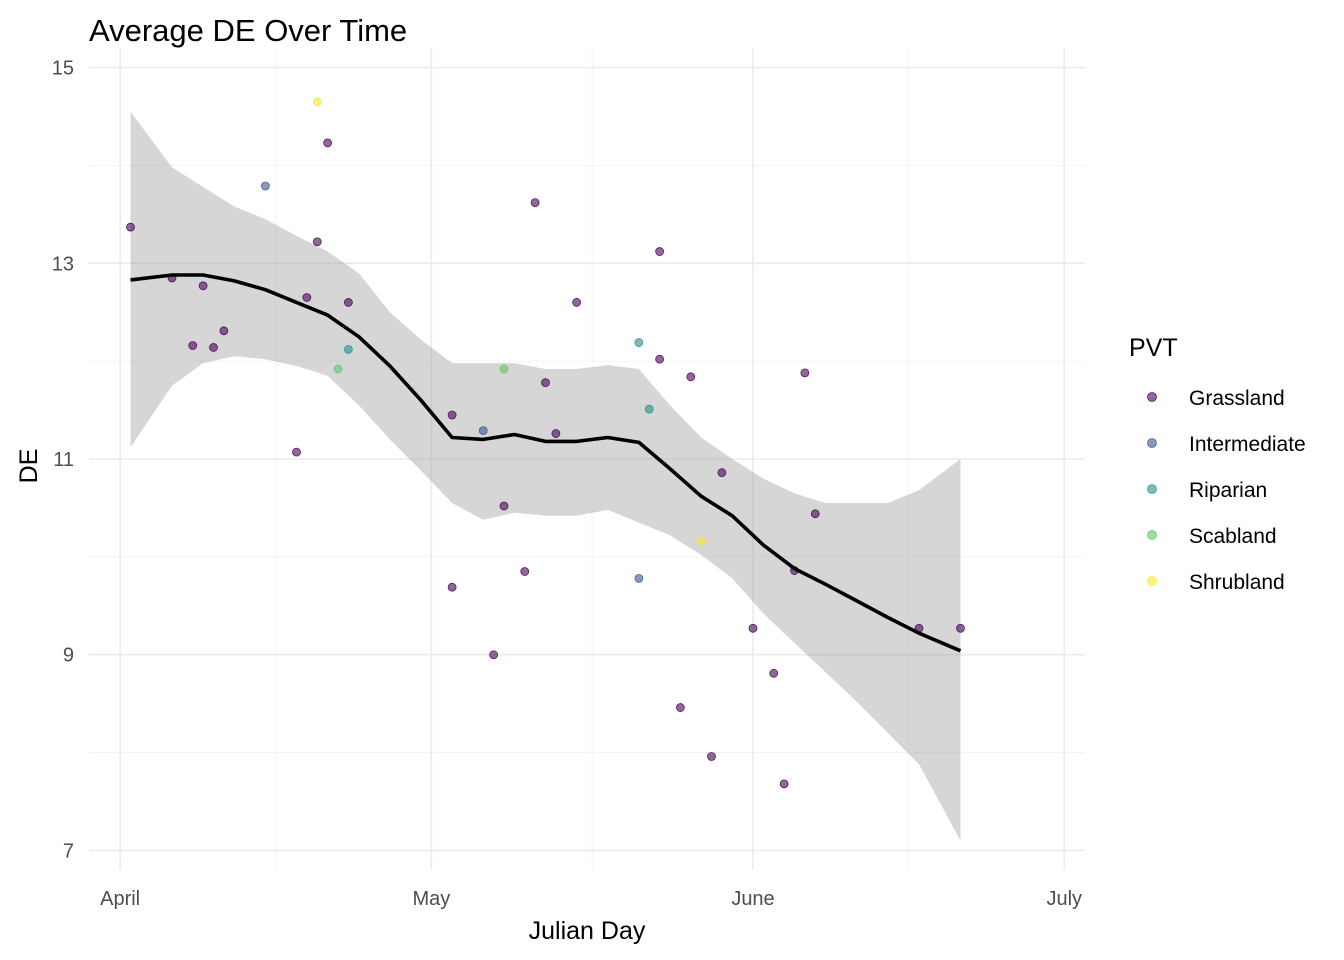 This screenshot has height=960, width=1344. Describe the element at coordinates (1152, 443) in the screenshot. I see `legend-key-intermediate` at that location.